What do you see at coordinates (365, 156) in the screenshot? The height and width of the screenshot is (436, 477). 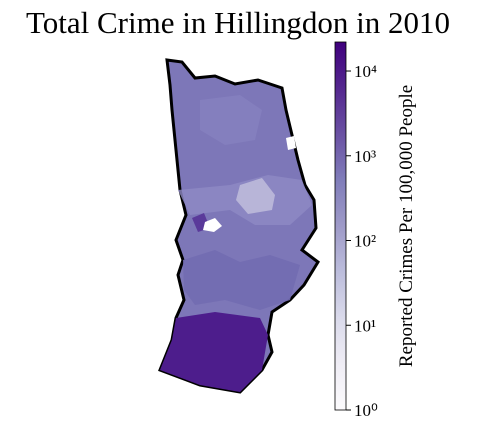 I see `colorbar-tick-label: 10³` at bounding box center [365, 156].